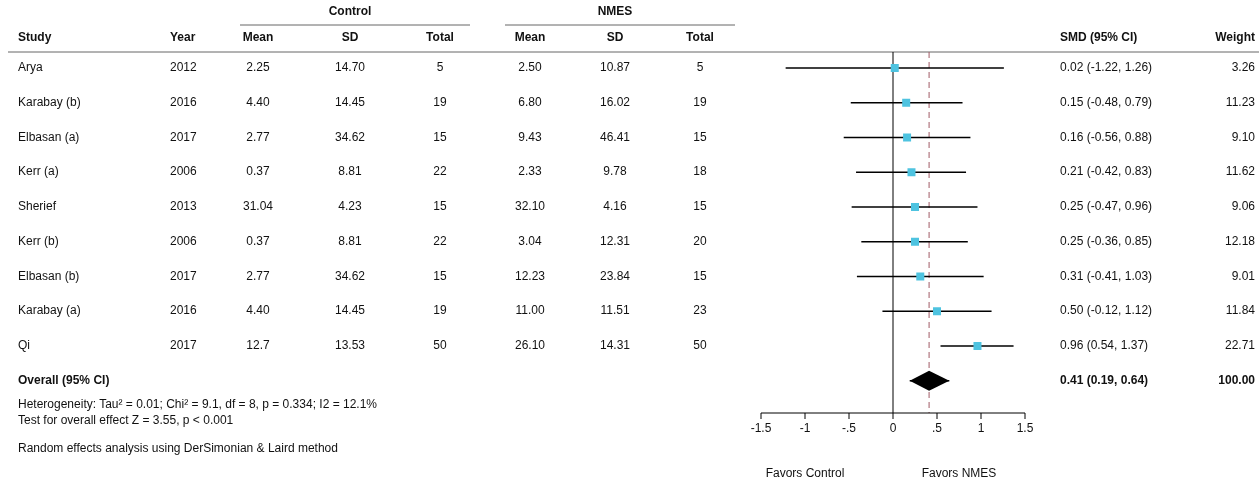 This screenshot has height=490, width=1259. Describe the element at coordinates (38, 240) in the screenshot. I see `text: Kerr (b)` at that location.